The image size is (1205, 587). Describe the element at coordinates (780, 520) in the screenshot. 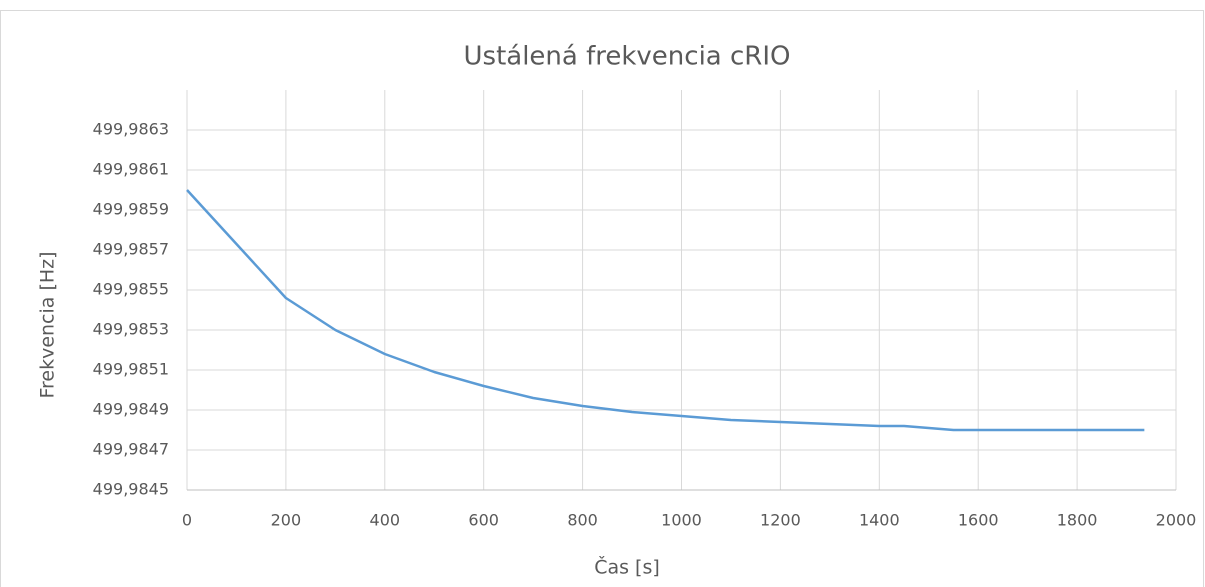

I see `x-tick-label: 1200` at that location.